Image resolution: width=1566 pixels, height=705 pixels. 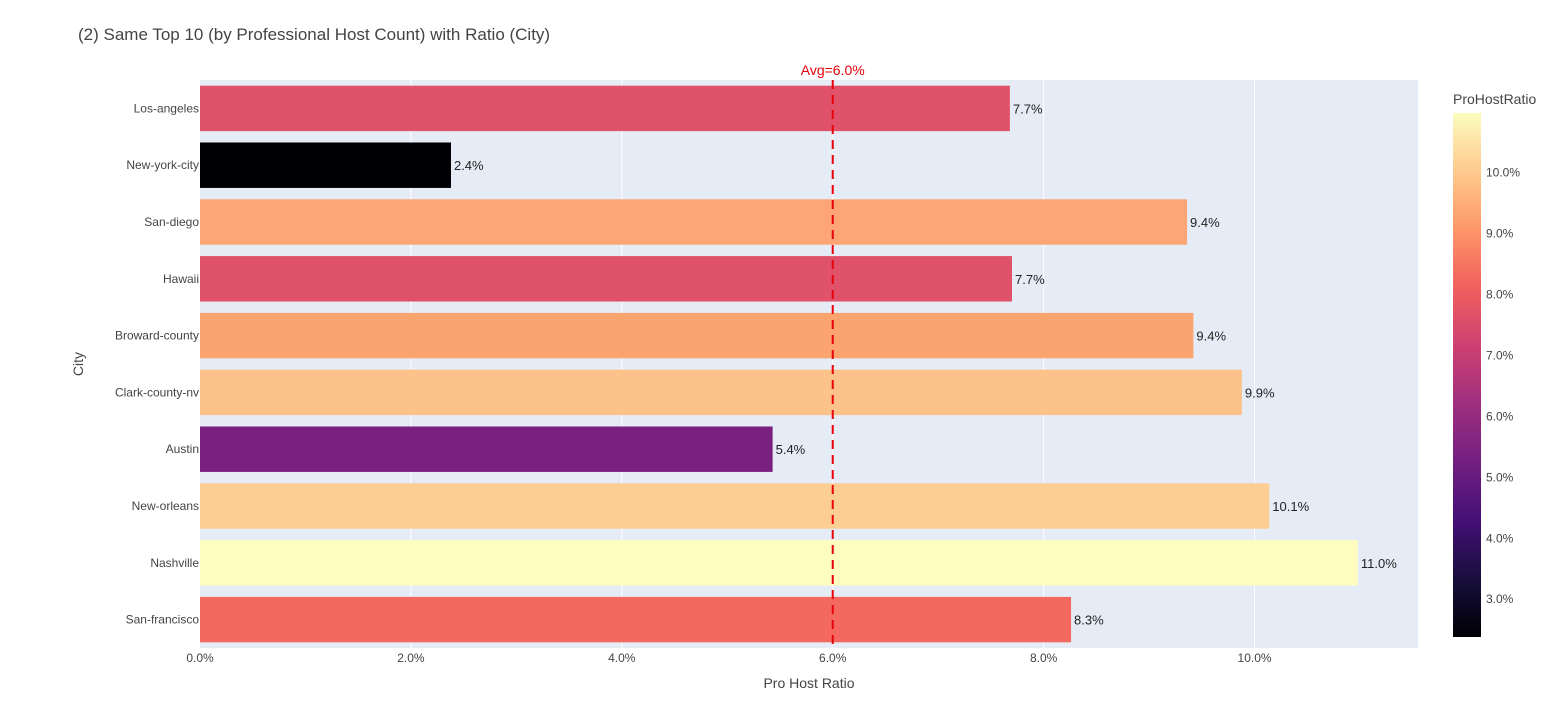 What do you see at coordinates (174, 563) in the screenshot?
I see `y-tick-label: Nashville` at bounding box center [174, 563].